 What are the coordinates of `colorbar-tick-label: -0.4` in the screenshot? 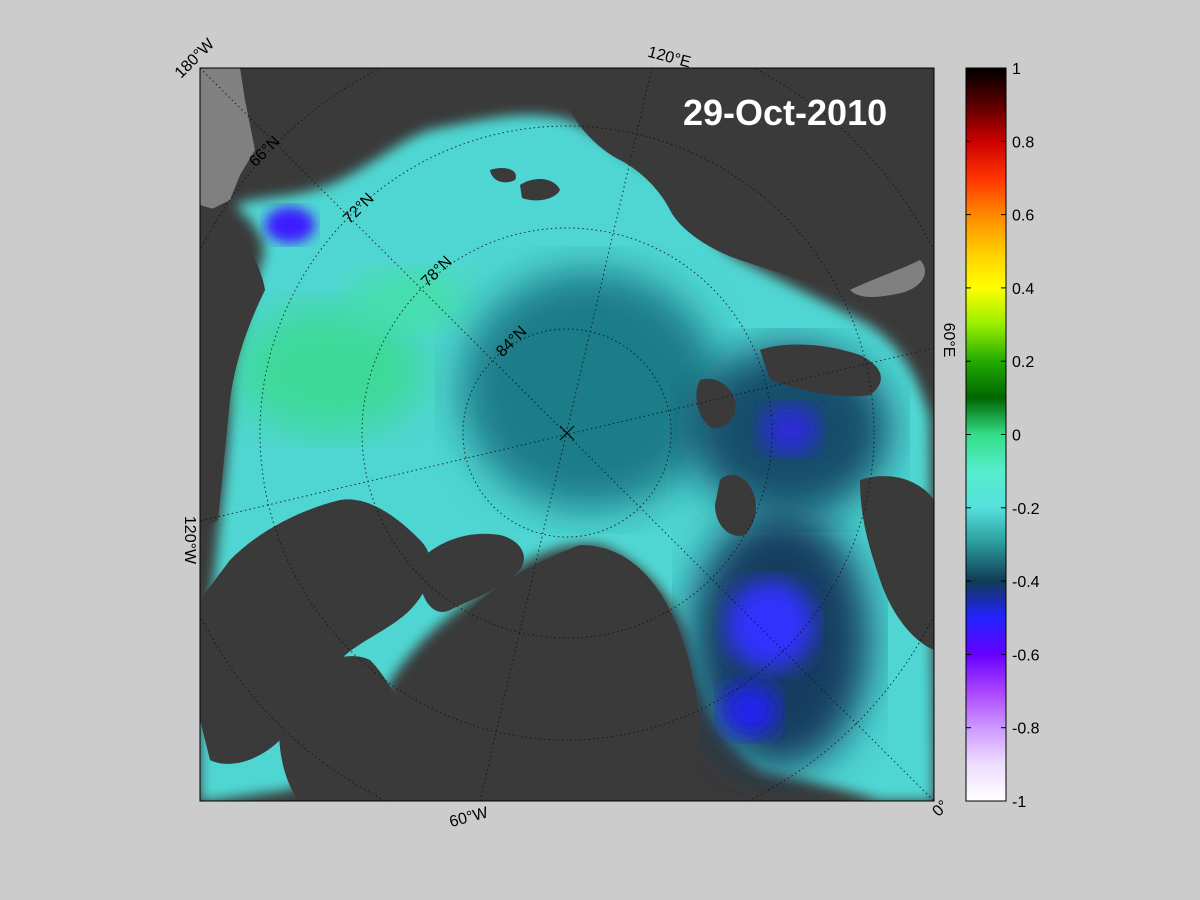 It's located at (1026, 582).